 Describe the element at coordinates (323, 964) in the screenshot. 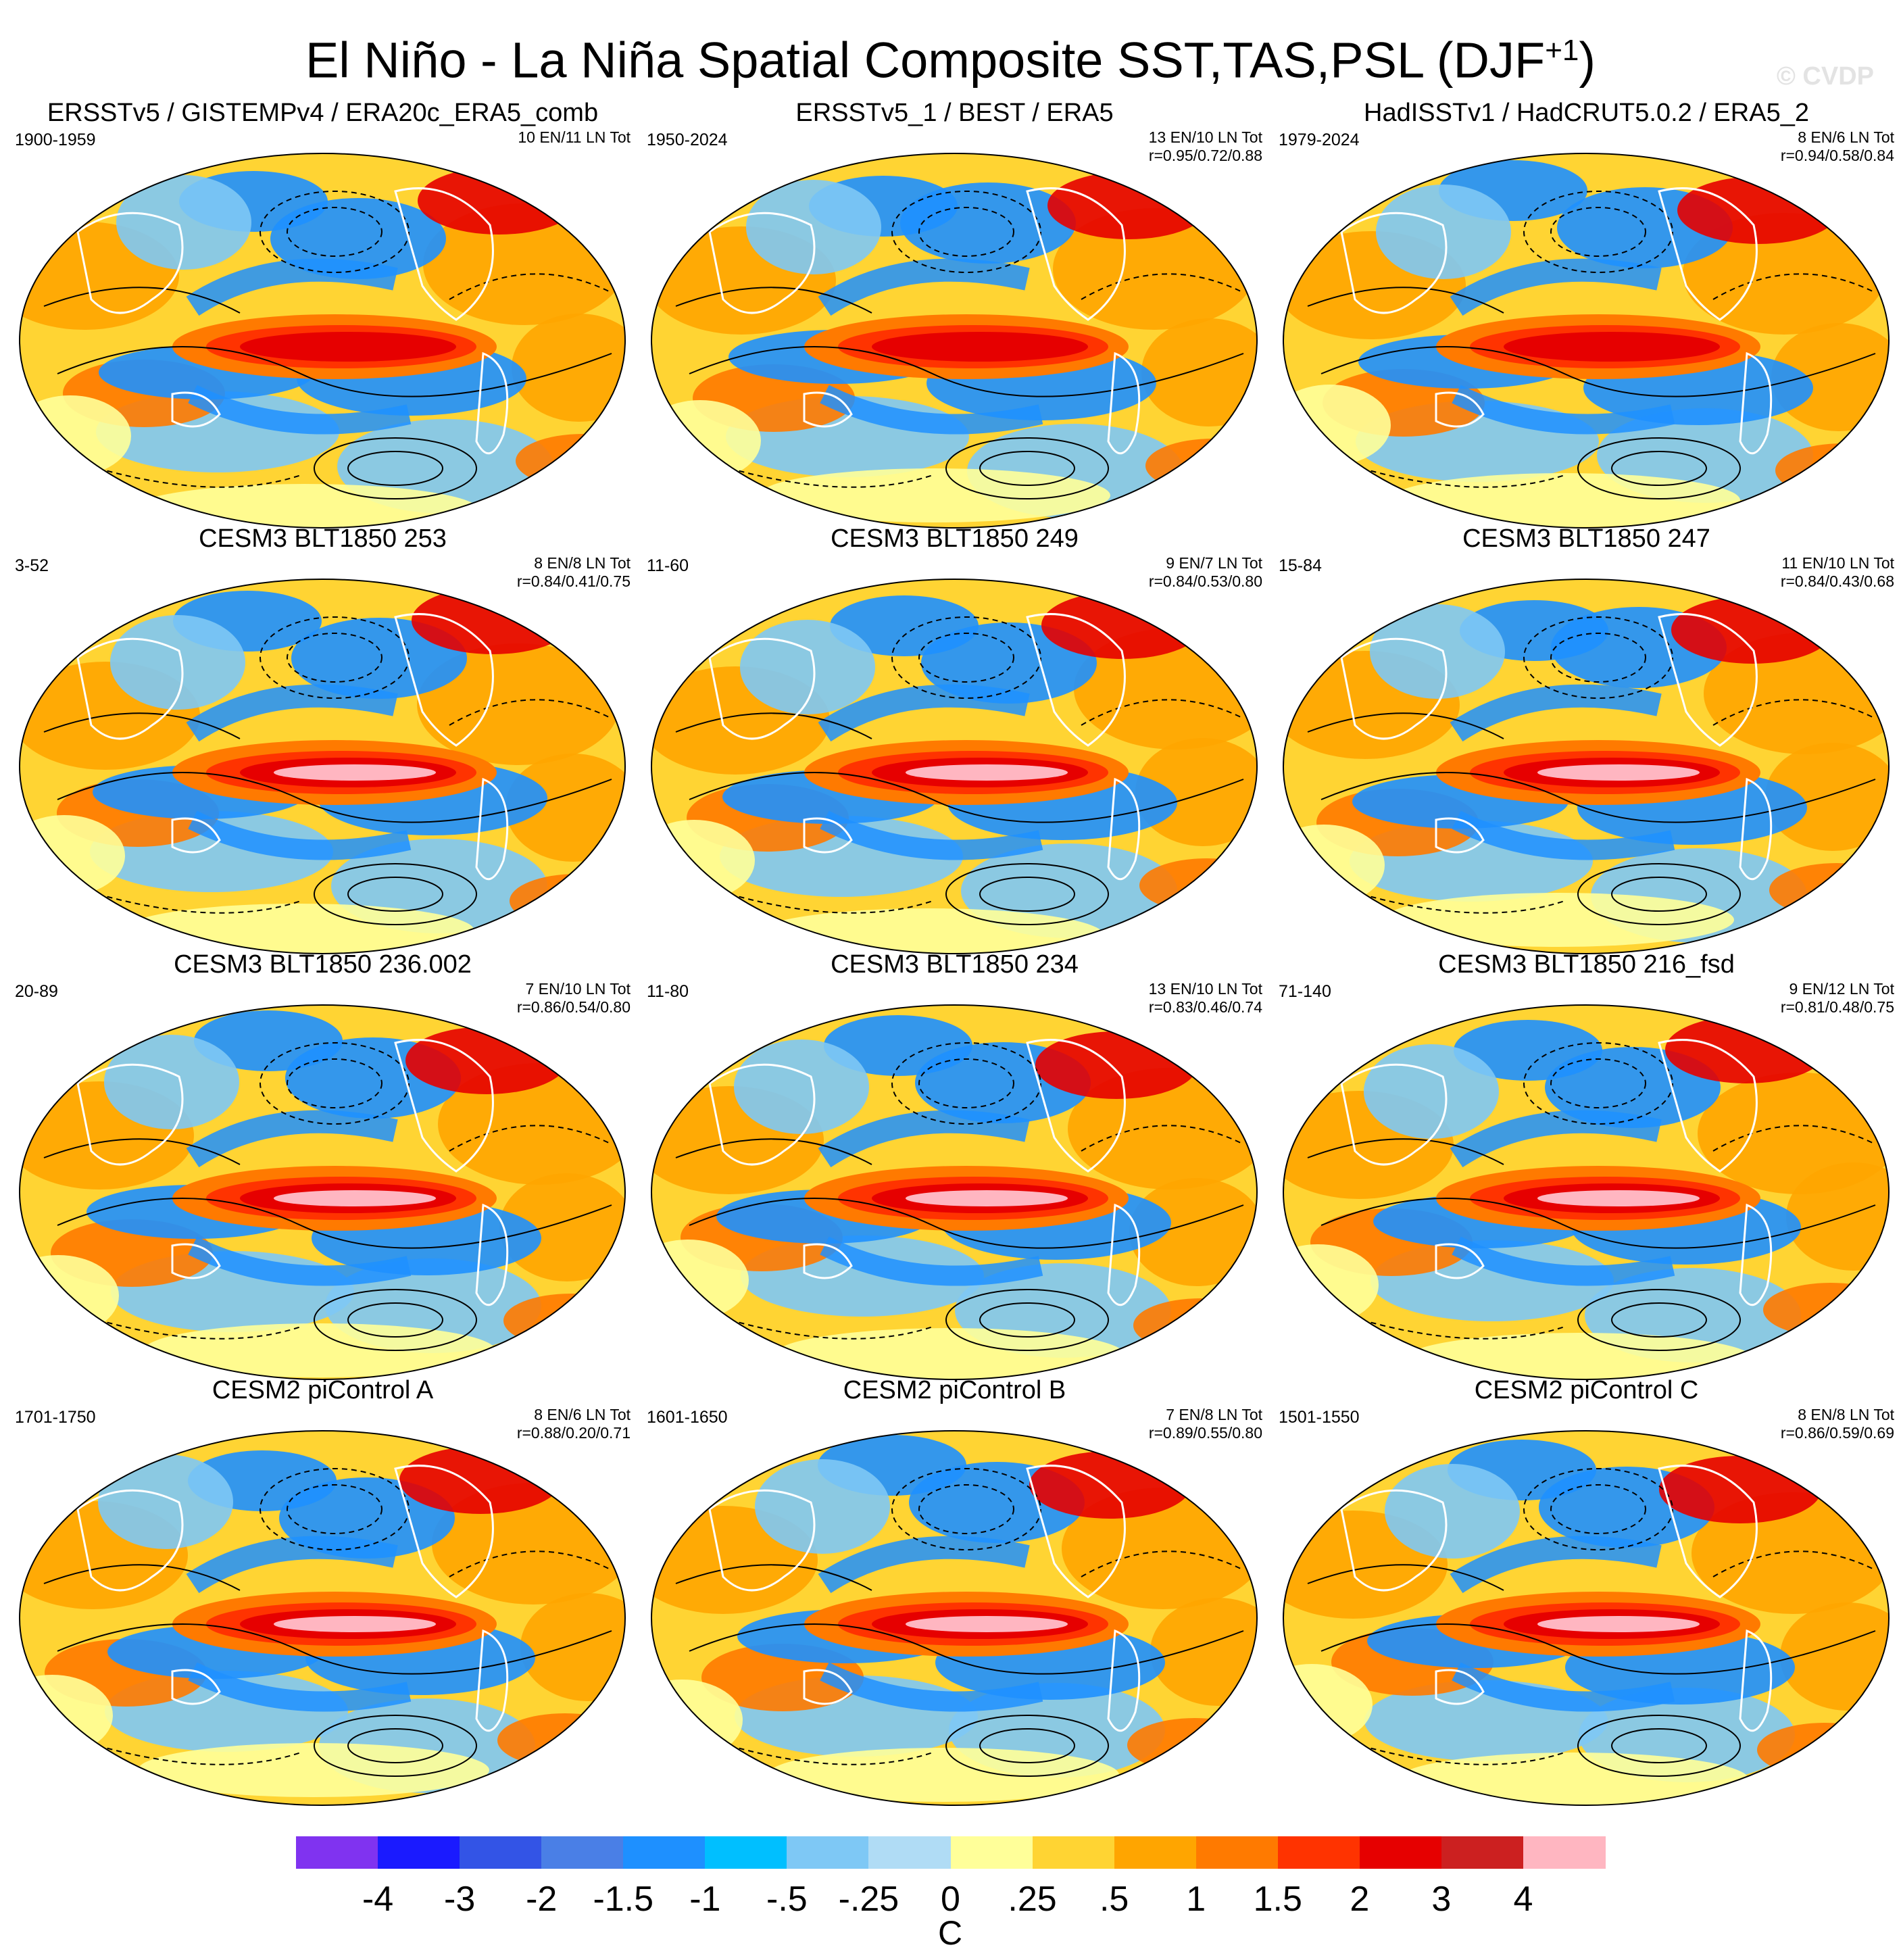

I see `panel-title: CESM3 BLT1850 236.002` at that location.